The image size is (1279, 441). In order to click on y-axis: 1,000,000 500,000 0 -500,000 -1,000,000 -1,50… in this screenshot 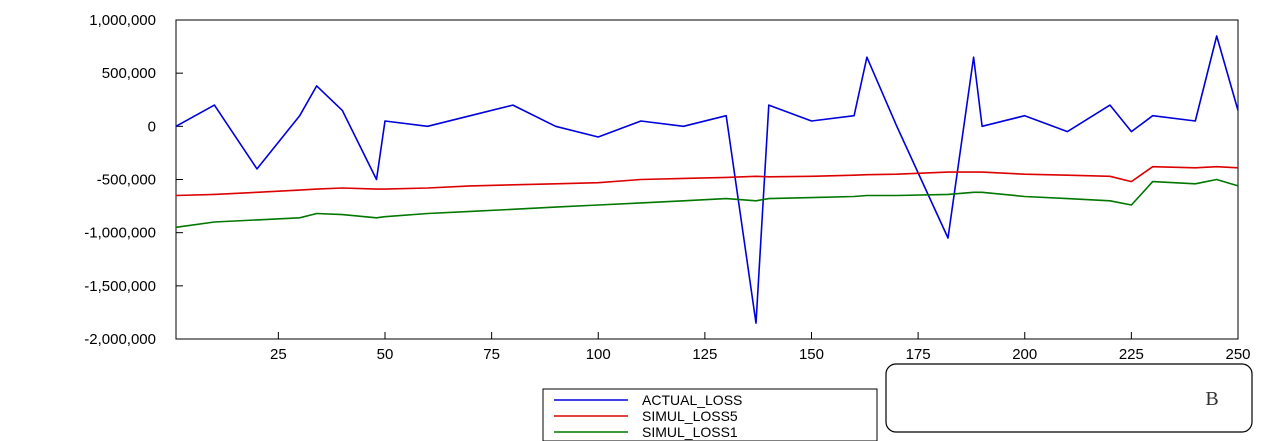, I will do `click(133, 180)`.